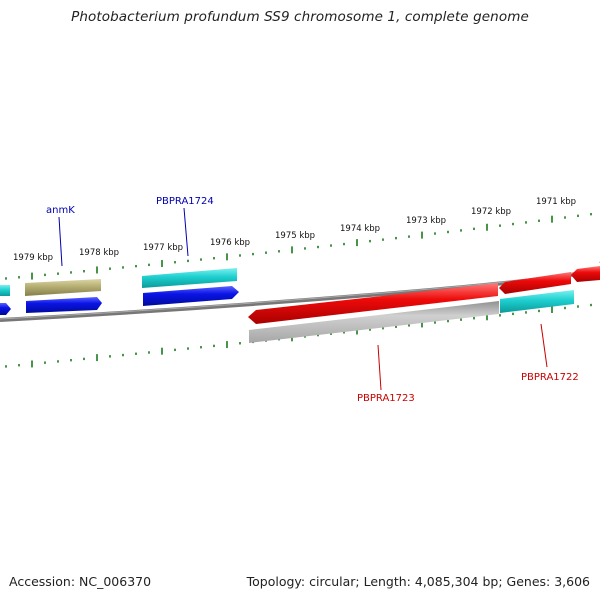  Describe the element at coordinates (426, 221) in the screenshot. I see `kbp-label: 1973 kbp` at that location.